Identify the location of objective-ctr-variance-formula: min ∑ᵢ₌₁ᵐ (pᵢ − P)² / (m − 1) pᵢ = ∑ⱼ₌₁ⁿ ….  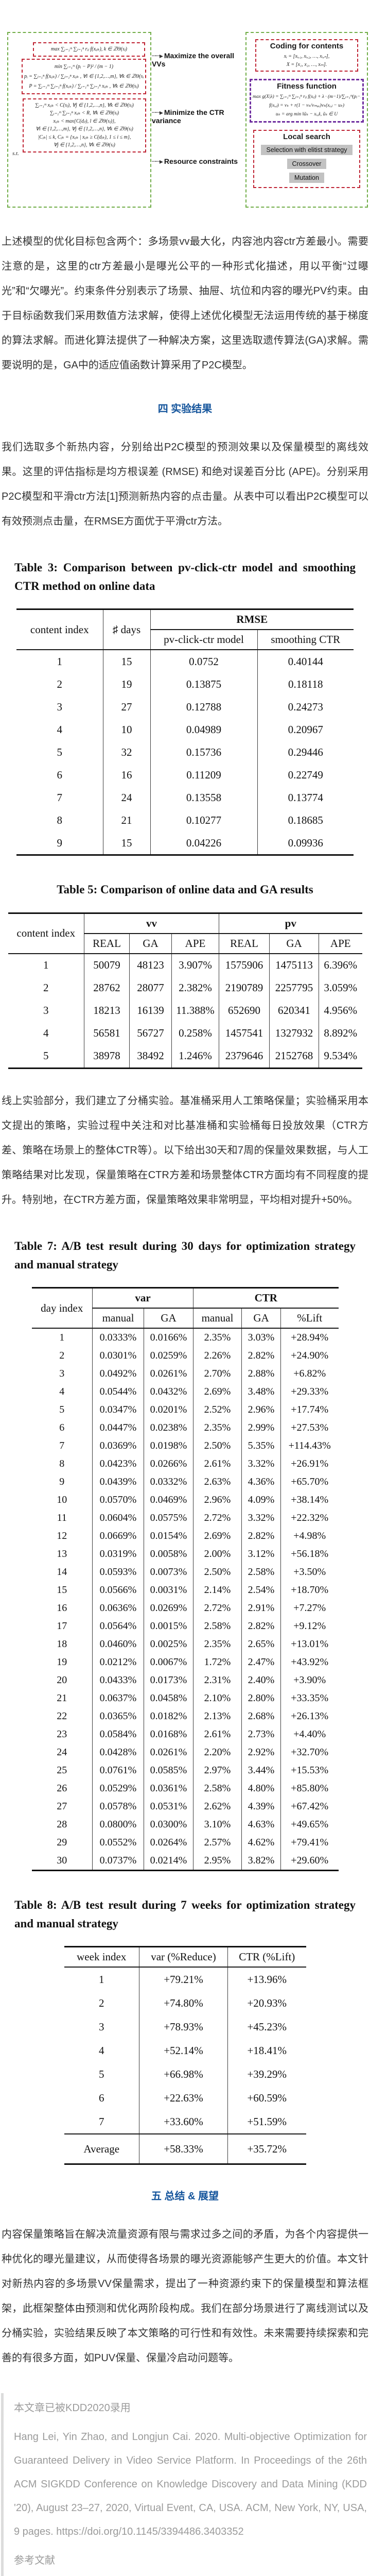
(84, 76).